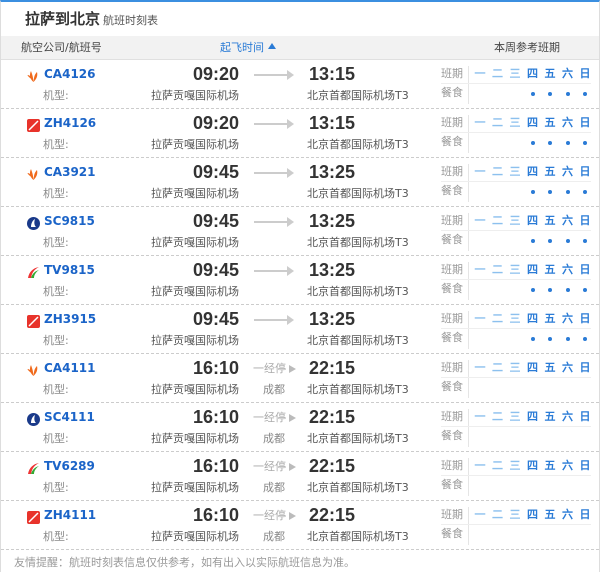 The width and height of the screenshot is (600, 572). I want to click on footer-note: 友情提醒：航班时刻表信息仅供参考，如有出入以实际航班信息为准。, so click(184, 562).